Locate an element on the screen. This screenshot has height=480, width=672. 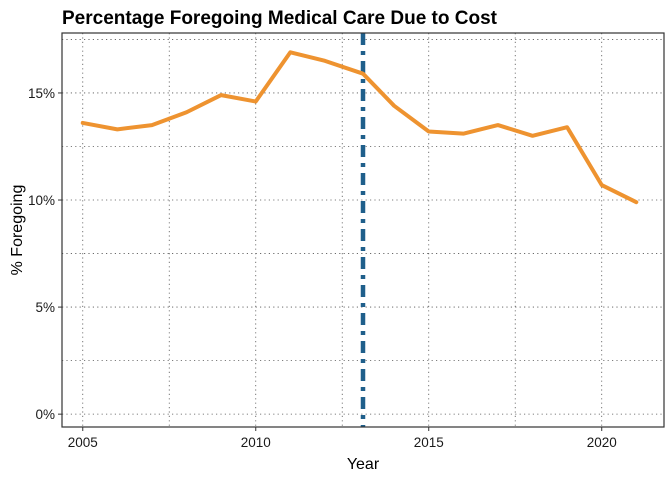
y-tick-label: 0% is located at coordinates (45, 414).